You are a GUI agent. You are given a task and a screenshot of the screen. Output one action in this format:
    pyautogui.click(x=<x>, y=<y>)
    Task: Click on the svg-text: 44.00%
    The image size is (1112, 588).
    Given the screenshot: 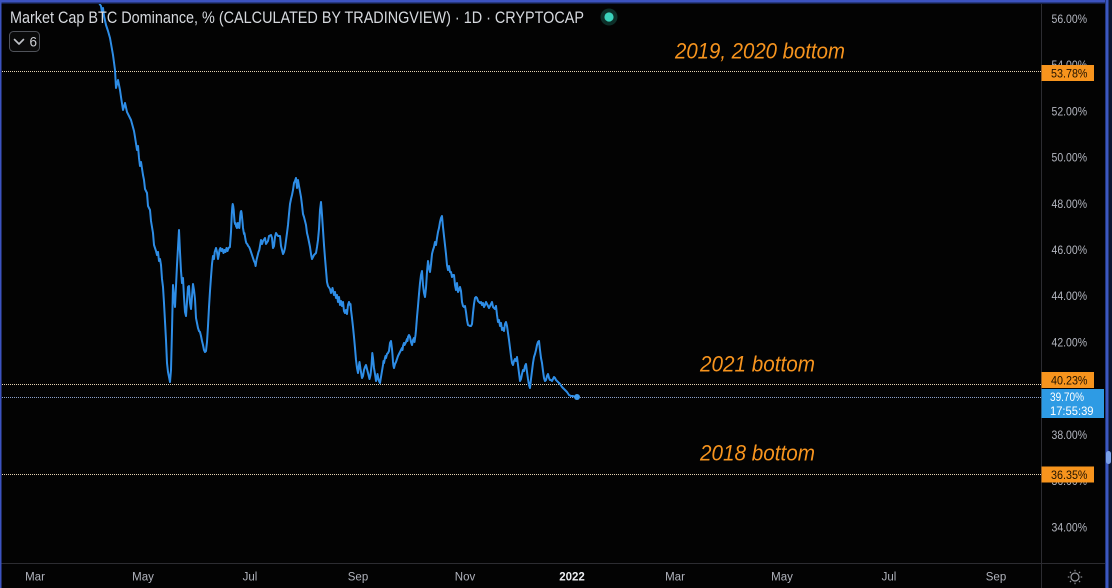 What is the action you would take?
    pyautogui.click(x=1070, y=296)
    